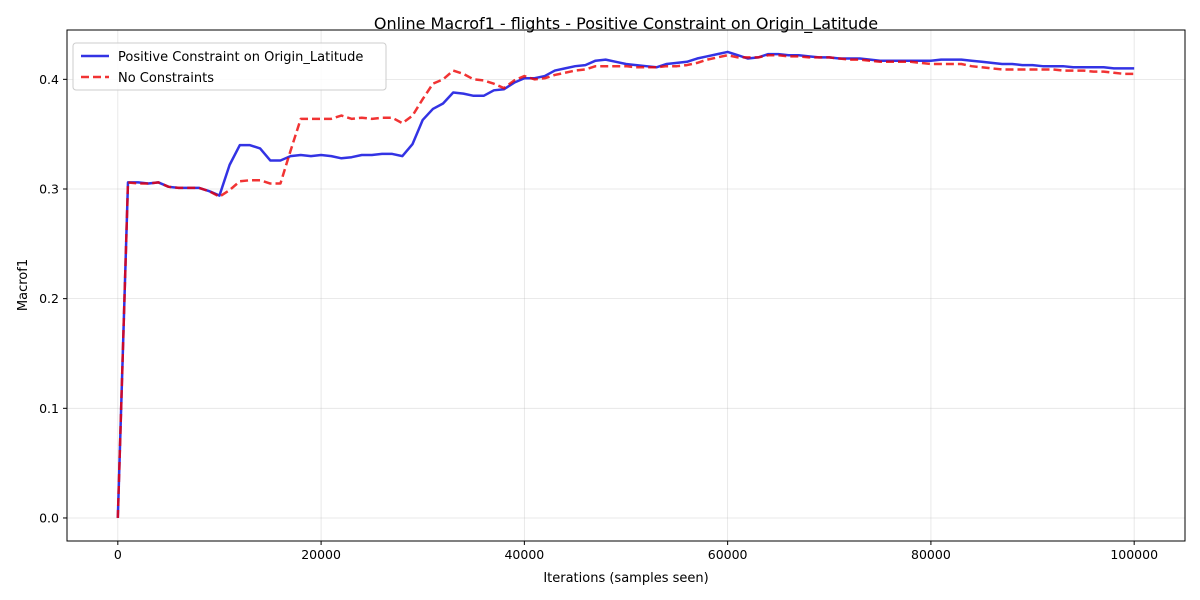 The image size is (1200, 600). Describe the element at coordinates (931, 554) in the screenshot. I see `x-tick-label: 80000` at that location.